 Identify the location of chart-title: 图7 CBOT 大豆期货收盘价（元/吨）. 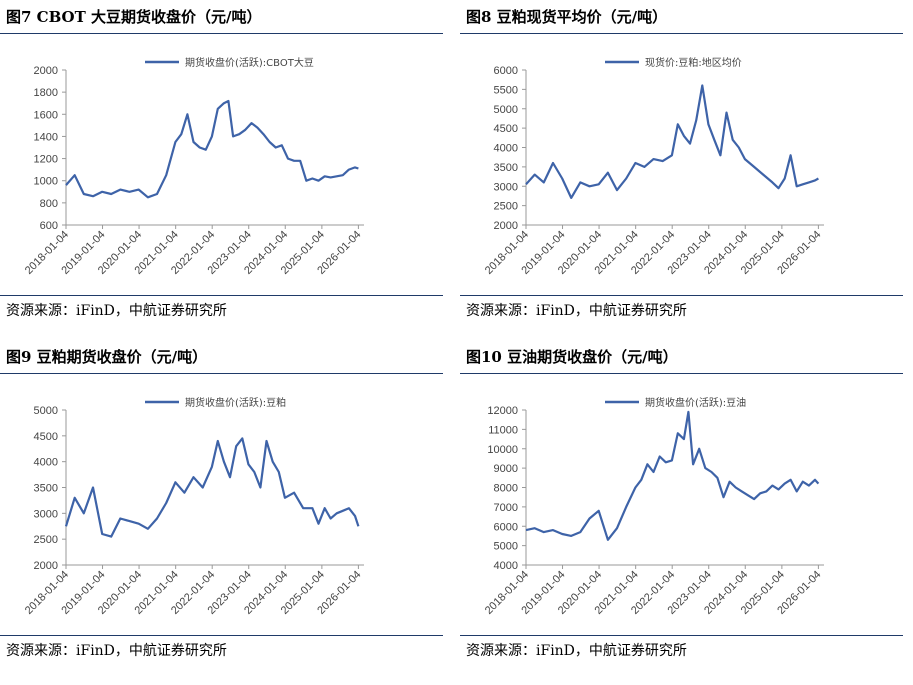
(134, 17).